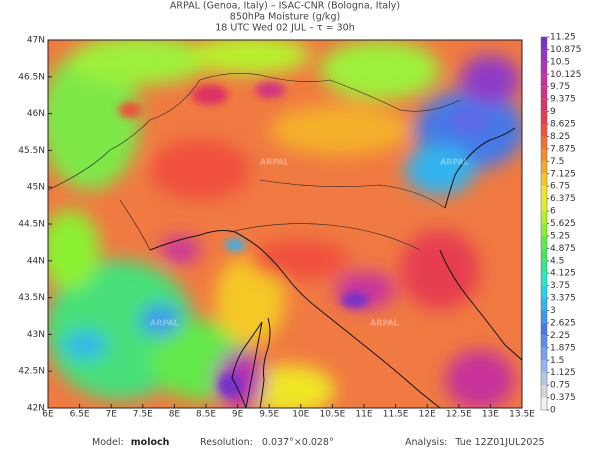  I want to click on colorbar-label: 0.375, so click(563, 398).